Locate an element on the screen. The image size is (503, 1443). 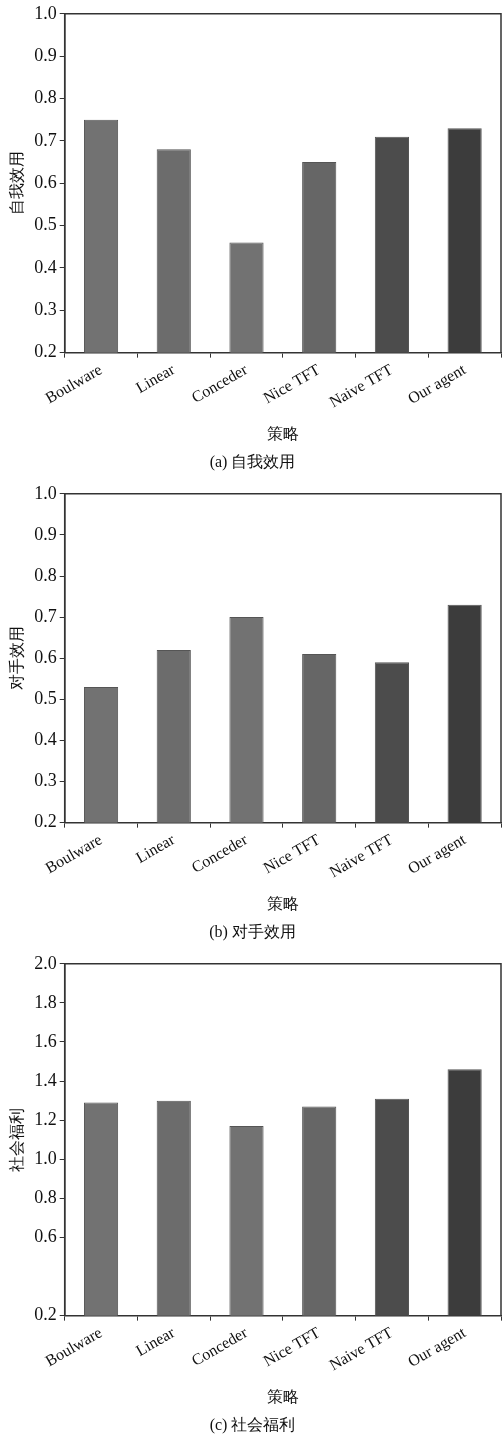
y-axis-title: 自我效用 is located at coordinates (16, 183).